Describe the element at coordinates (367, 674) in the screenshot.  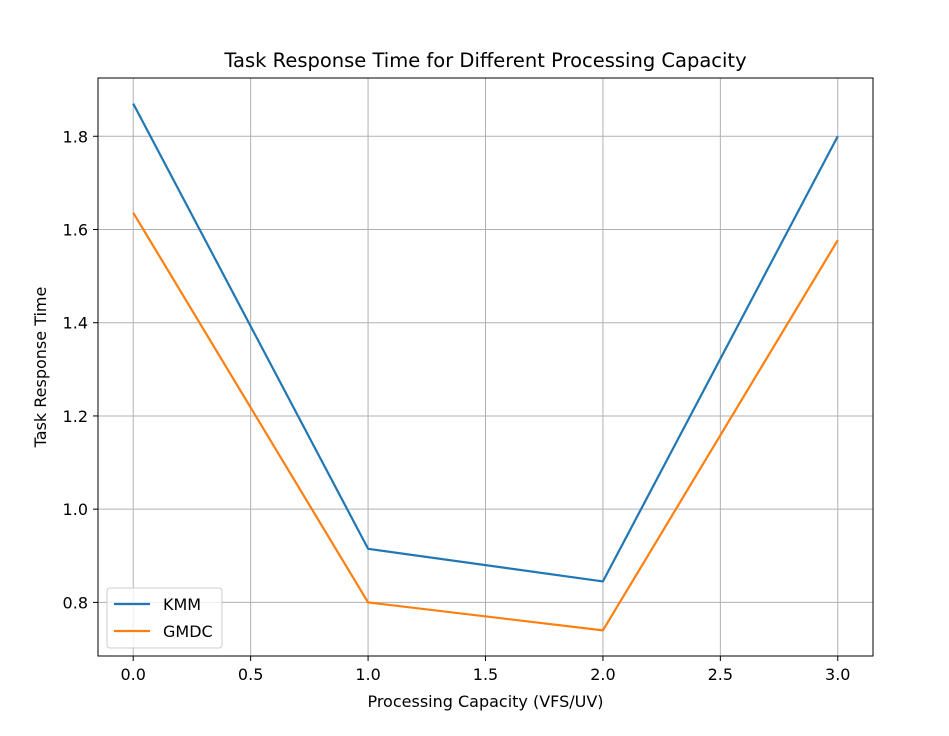
I see `x-tick-label: 1.0` at that location.